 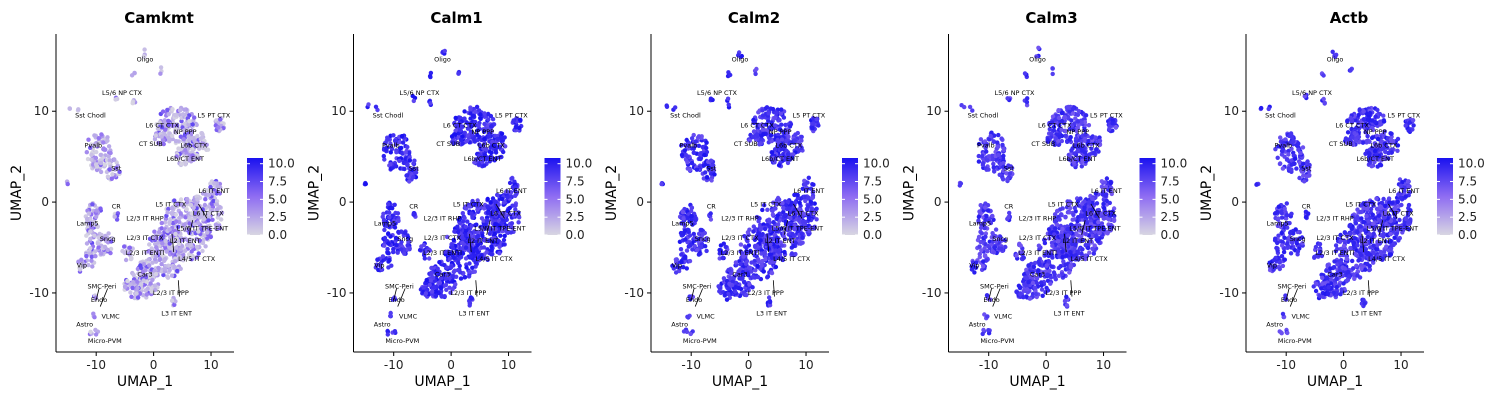 I want to click on cluster-label: Lamp5, so click(x=385, y=224).